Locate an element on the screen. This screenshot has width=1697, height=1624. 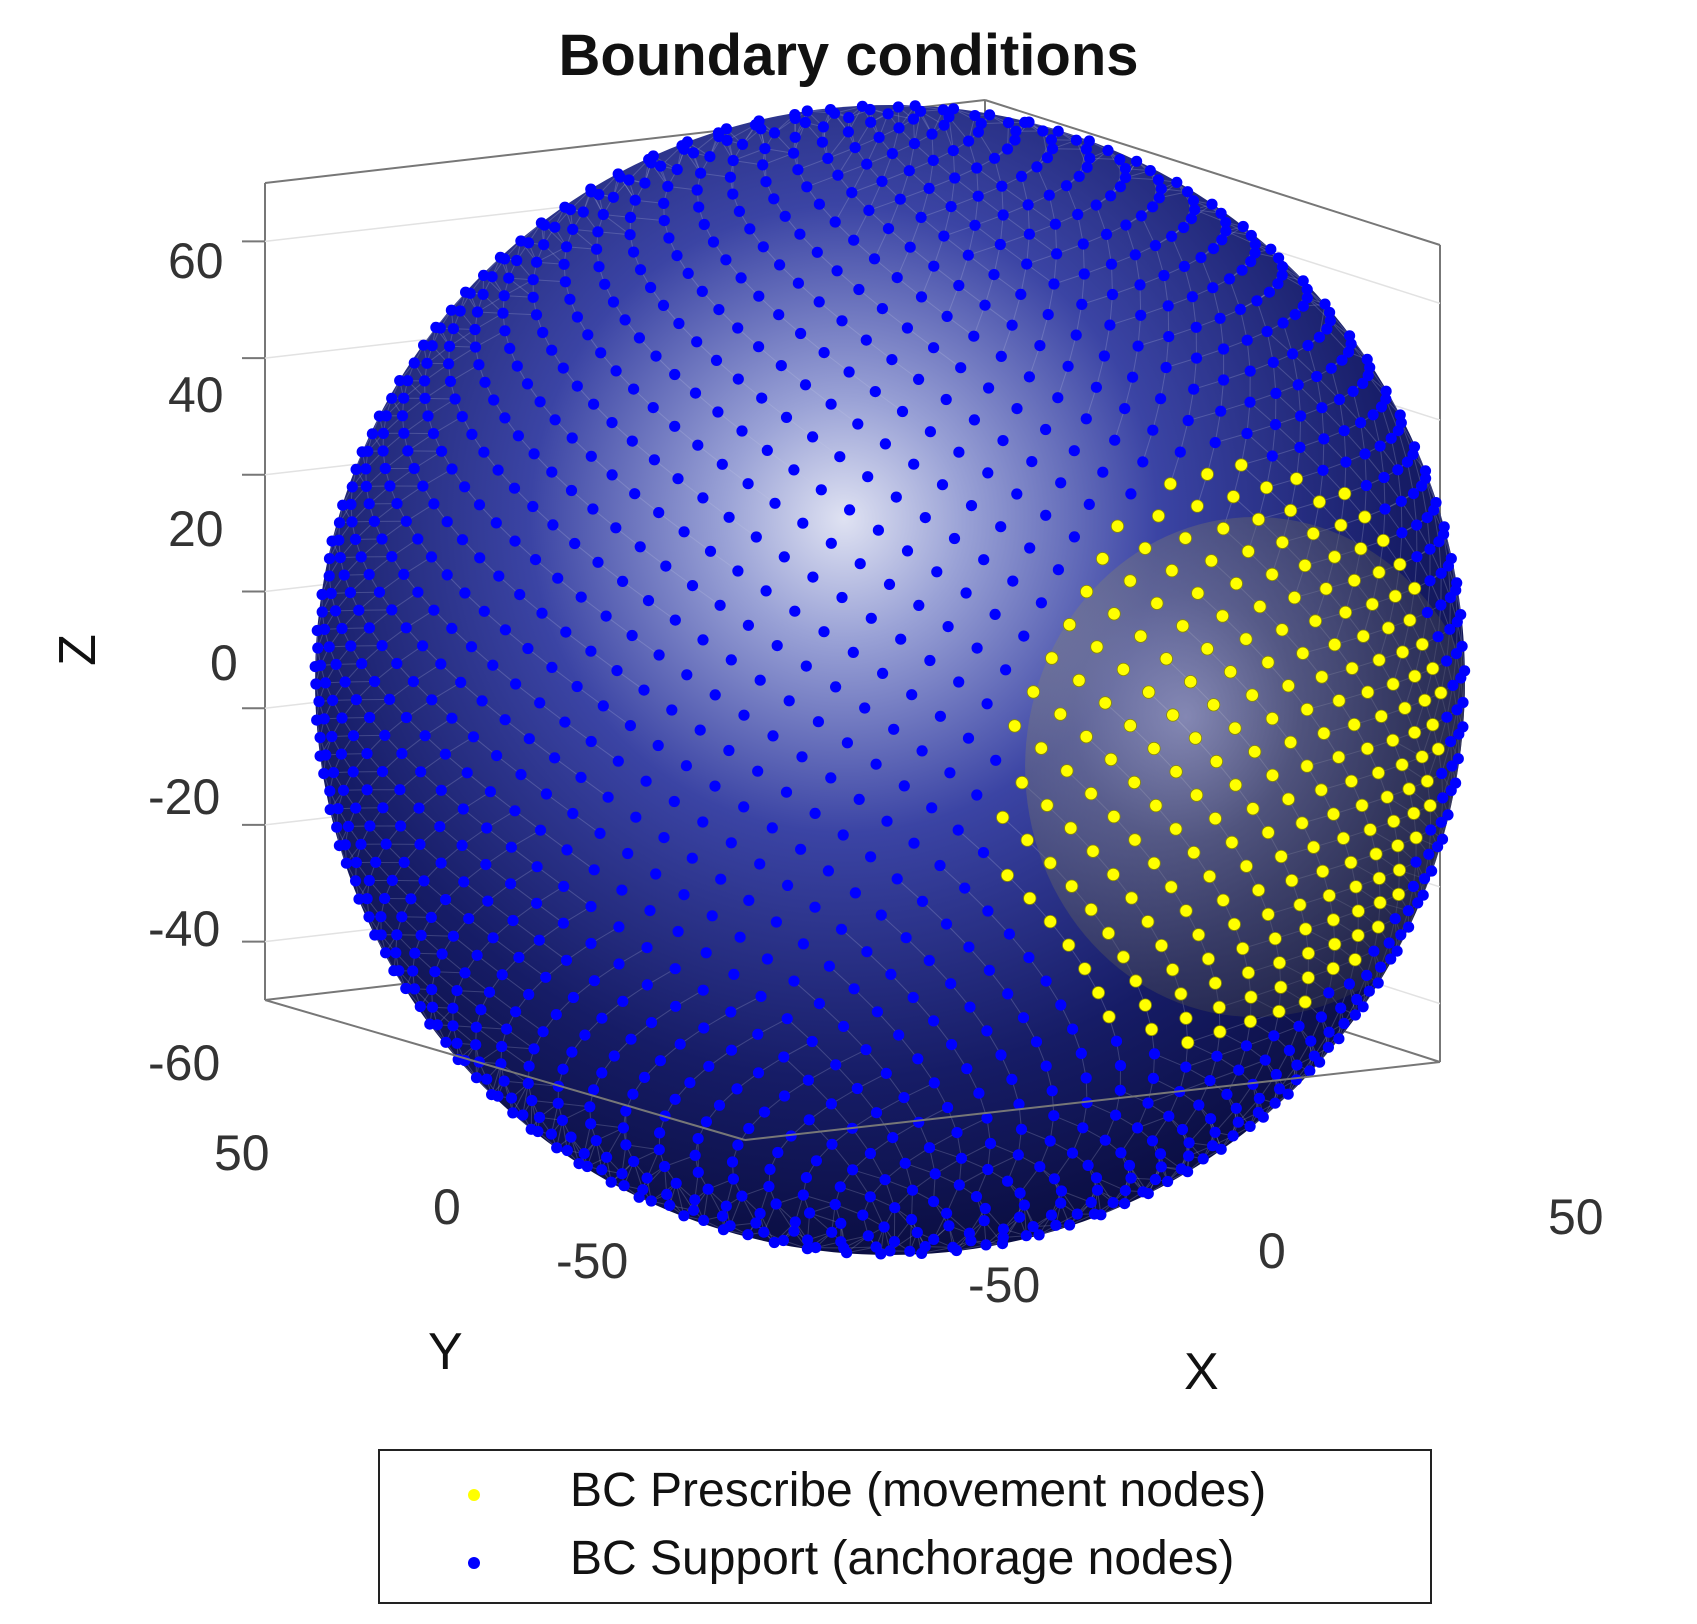
z-tick-label: -60 is located at coordinates (184, 1063).